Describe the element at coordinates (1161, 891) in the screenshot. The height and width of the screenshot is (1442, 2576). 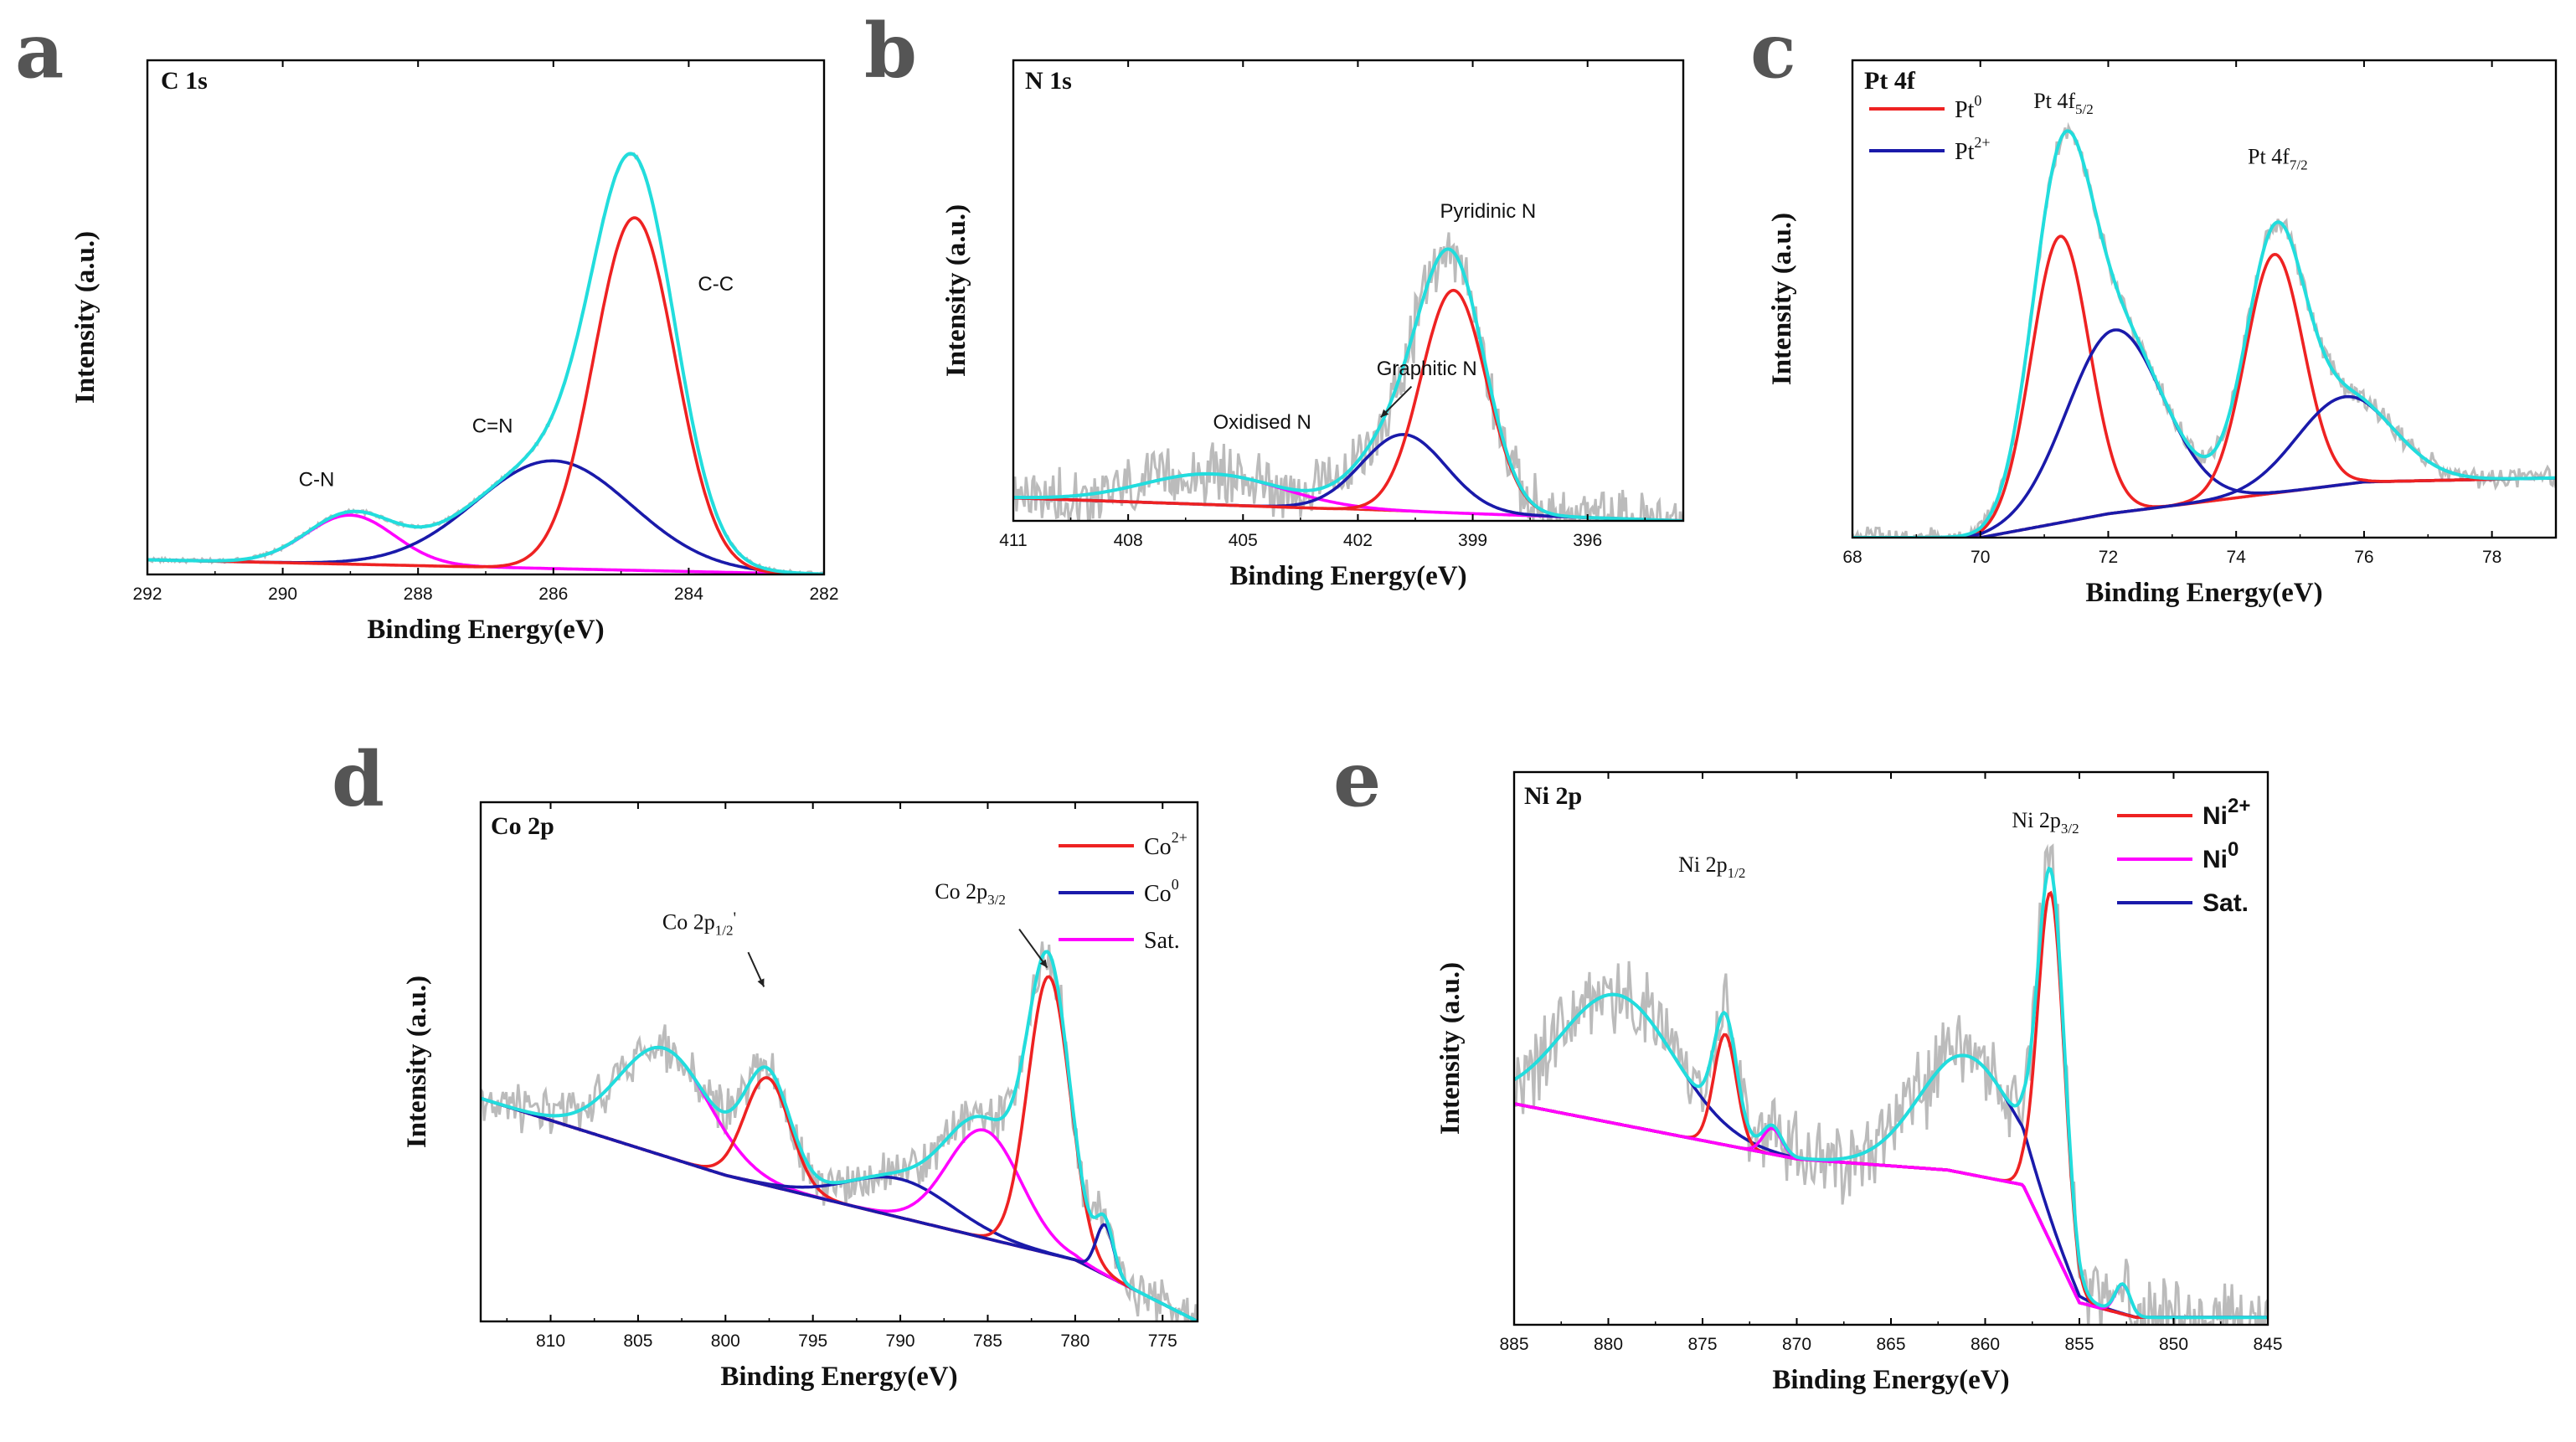
I see `legend-label: Co0` at that location.